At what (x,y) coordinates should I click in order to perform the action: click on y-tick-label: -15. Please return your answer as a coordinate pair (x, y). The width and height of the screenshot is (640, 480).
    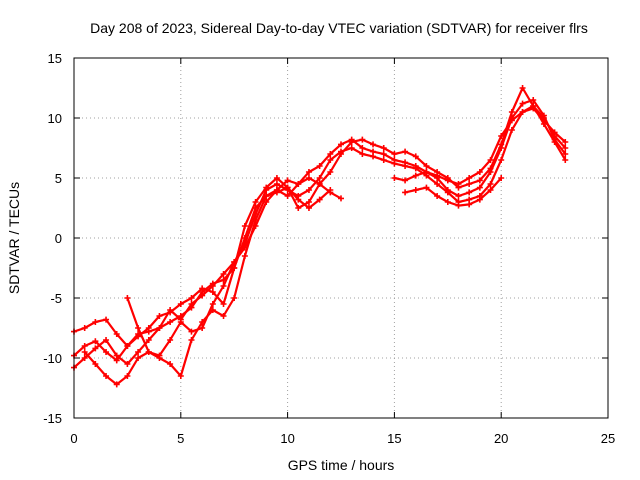
    Looking at the image, I should click on (52, 418).